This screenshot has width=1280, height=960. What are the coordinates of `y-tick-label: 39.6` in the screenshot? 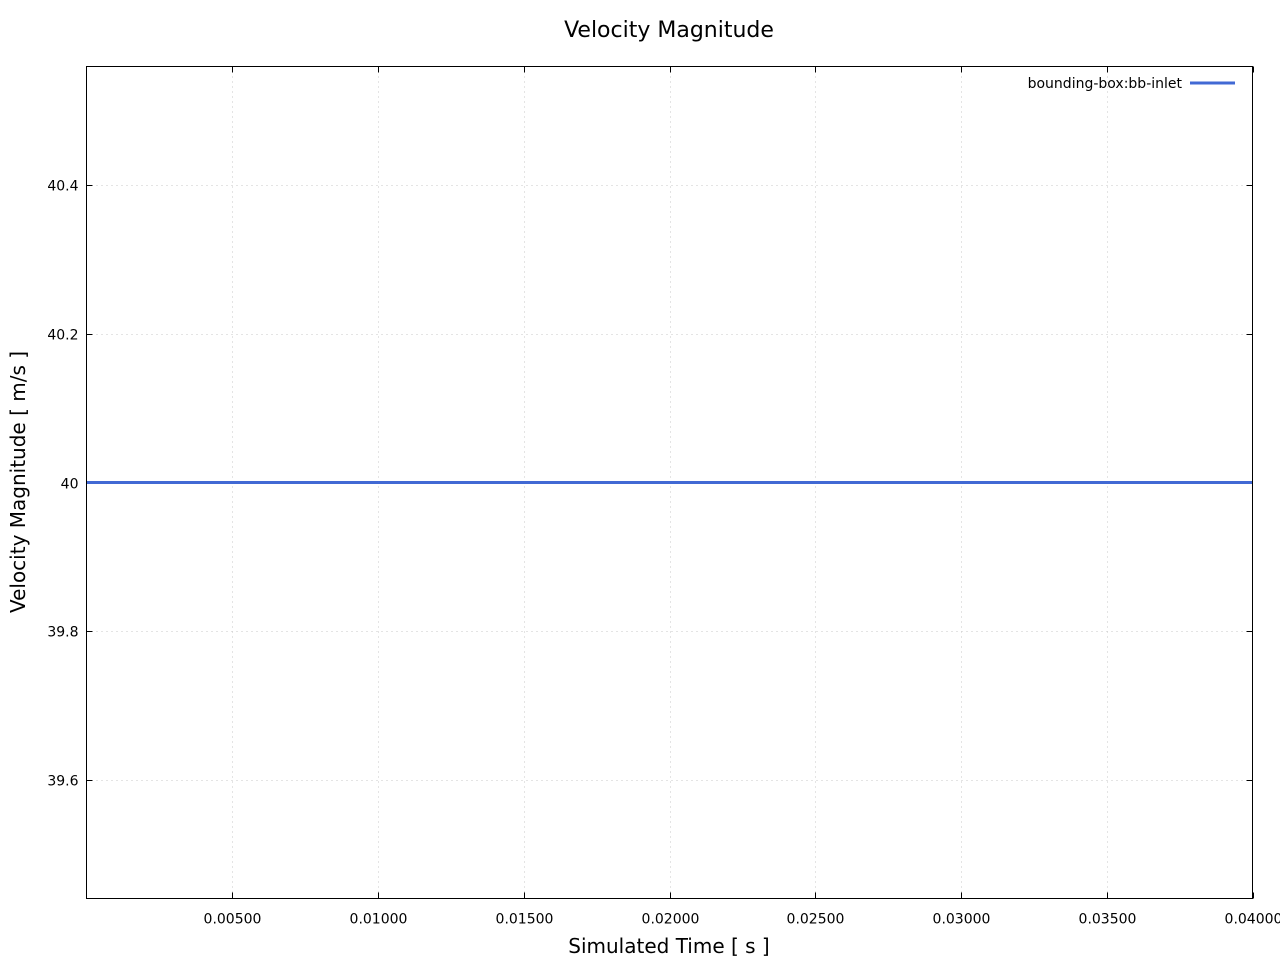 It's located at (62, 782).